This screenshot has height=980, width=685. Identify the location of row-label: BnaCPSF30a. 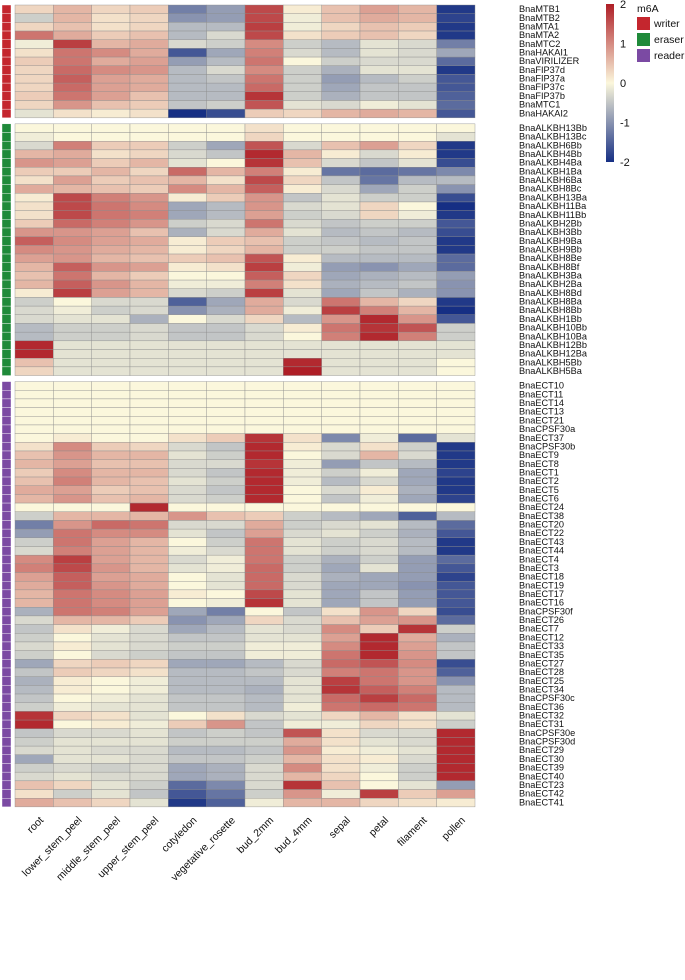
(547, 429).